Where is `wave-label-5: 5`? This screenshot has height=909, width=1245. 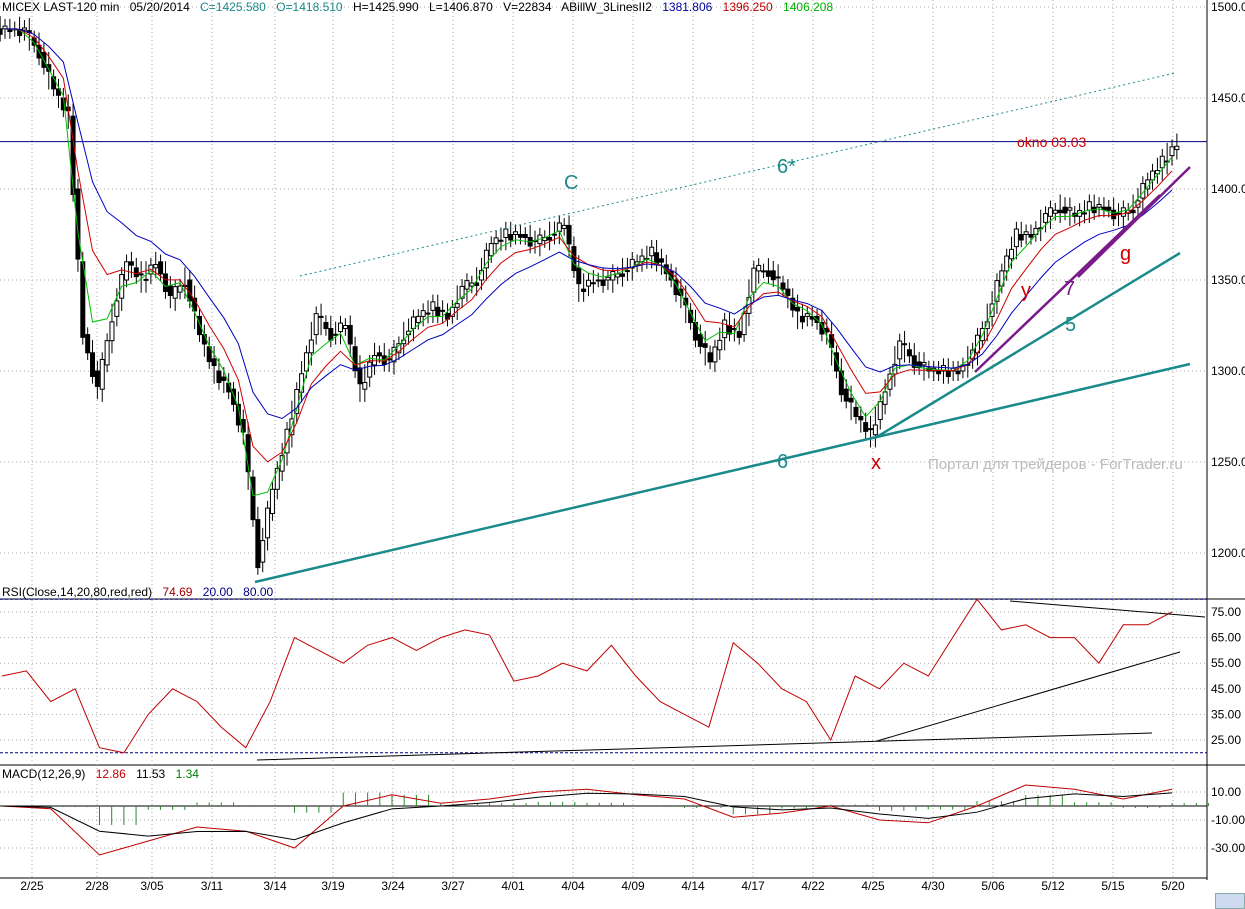
wave-label-5: 5 is located at coordinates (1071, 325).